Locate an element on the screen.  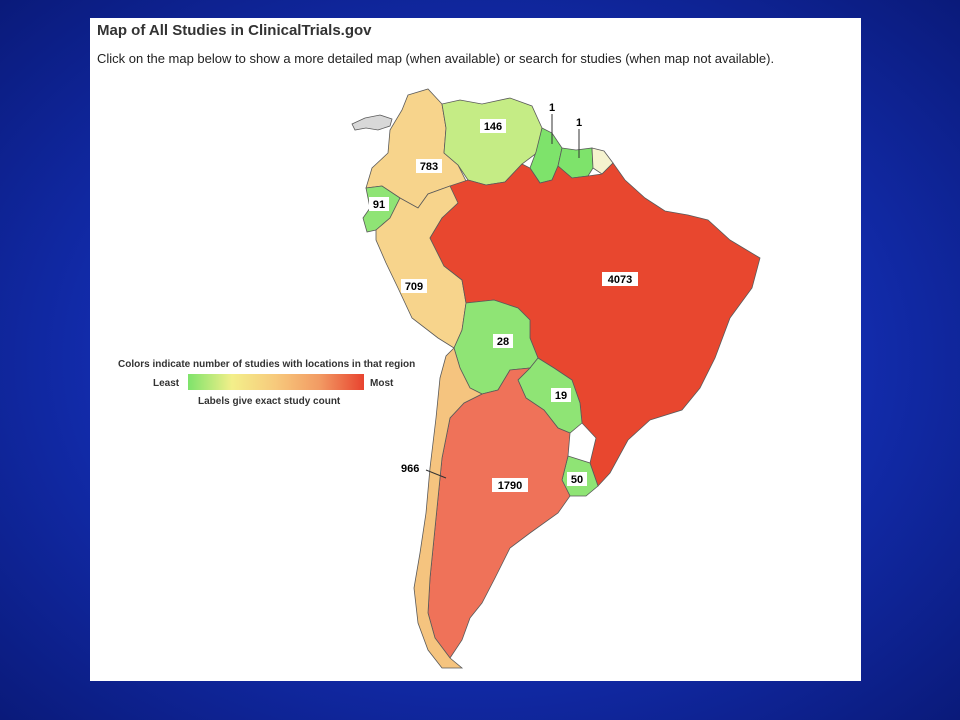
country-label-argentina: 1790 is located at coordinates (510, 485).